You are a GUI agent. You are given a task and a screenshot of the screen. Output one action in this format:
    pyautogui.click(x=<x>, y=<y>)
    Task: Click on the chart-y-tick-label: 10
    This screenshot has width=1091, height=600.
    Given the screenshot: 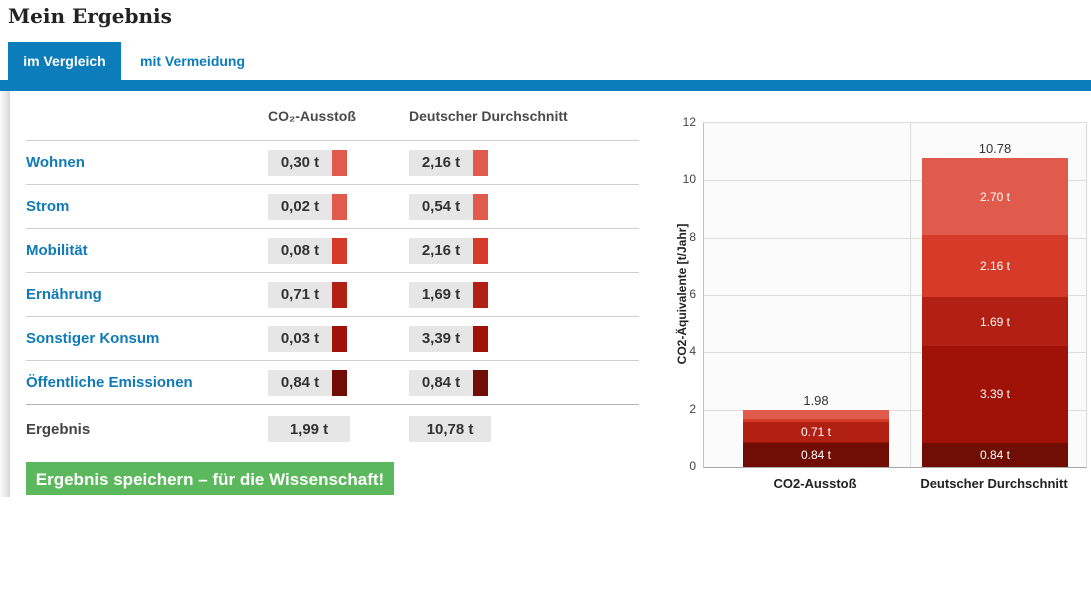 What is the action you would take?
    pyautogui.click(x=689, y=179)
    